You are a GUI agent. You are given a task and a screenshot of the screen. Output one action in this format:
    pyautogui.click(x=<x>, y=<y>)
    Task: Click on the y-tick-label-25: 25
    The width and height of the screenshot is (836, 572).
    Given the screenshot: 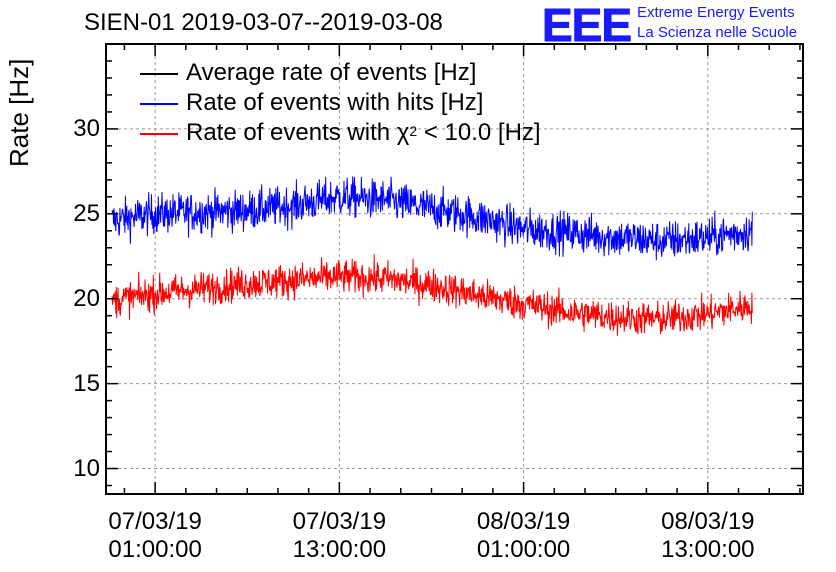 What is the action you would take?
    pyautogui.click(x=86, y=213)
    